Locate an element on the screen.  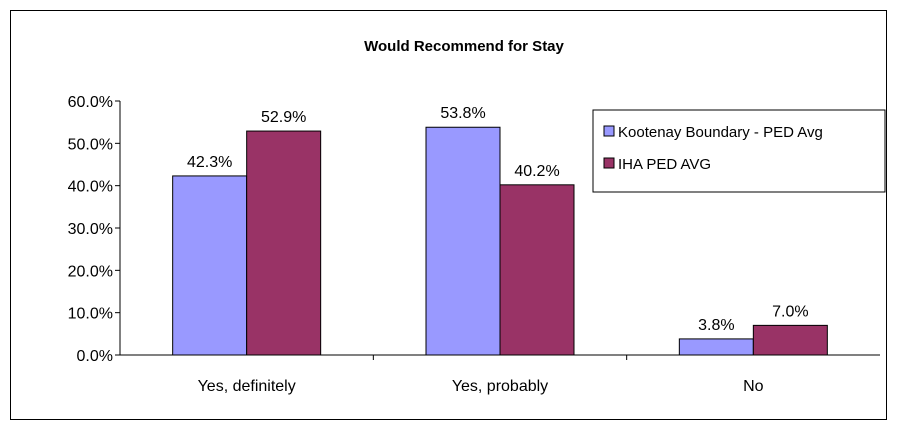
y-tick-label: 40.0% is located at coordinates (90, 187).